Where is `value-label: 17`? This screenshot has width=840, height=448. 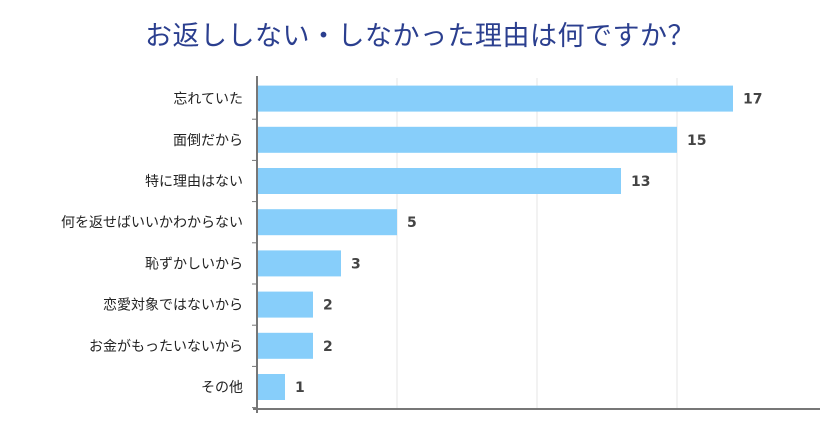
value-label: 17 is located at coordinates (752, 100).